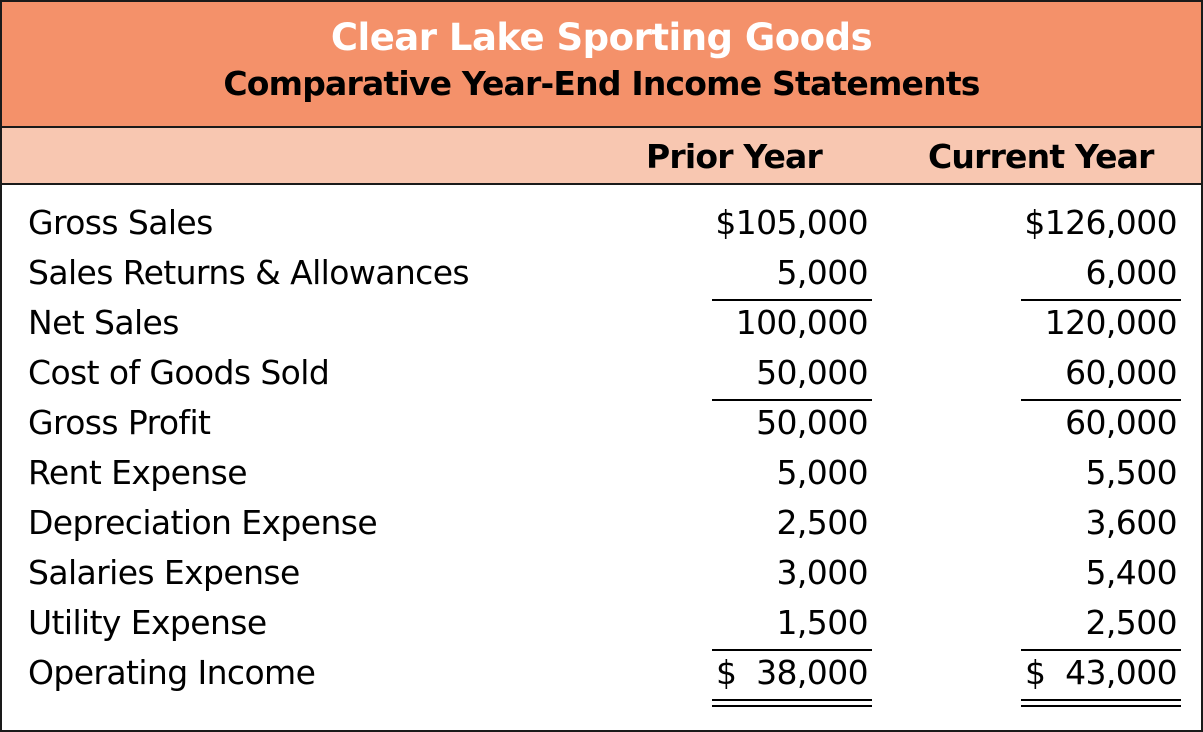  Describe the element at coordinates (1100, 222) in the screenshot. I see `current-value: $126,000` at that location.